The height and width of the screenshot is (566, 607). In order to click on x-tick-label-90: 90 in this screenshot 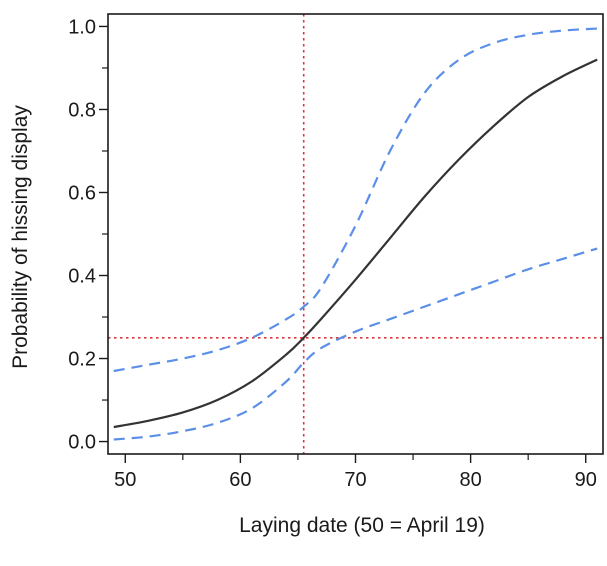, I will do `click(586, 480)`.